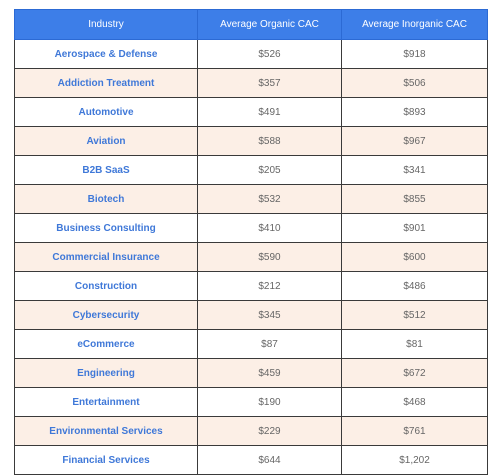 The height and width of the screenshot is (475, 500). I want to click on organic-cac-cell: $205, so click(269, 170).